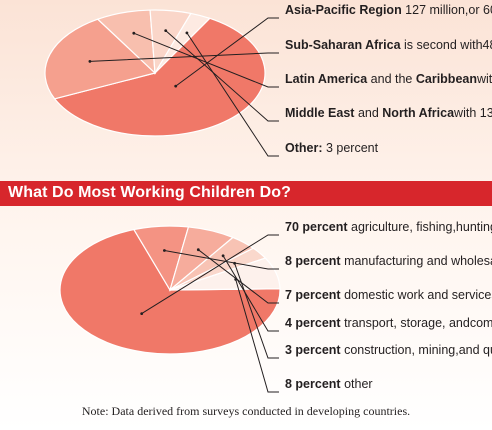 This screenshot has width=492, height=430. I want to click on region-leader-latin-america-and-the-caribbean, so click(205, 59).